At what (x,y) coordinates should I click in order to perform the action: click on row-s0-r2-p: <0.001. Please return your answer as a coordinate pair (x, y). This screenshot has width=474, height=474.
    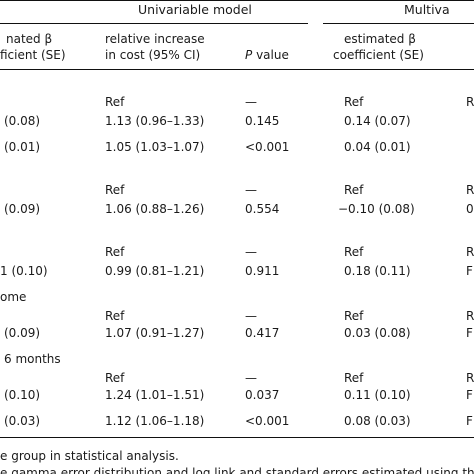
    Looking at the image, I should click on (267, 147).